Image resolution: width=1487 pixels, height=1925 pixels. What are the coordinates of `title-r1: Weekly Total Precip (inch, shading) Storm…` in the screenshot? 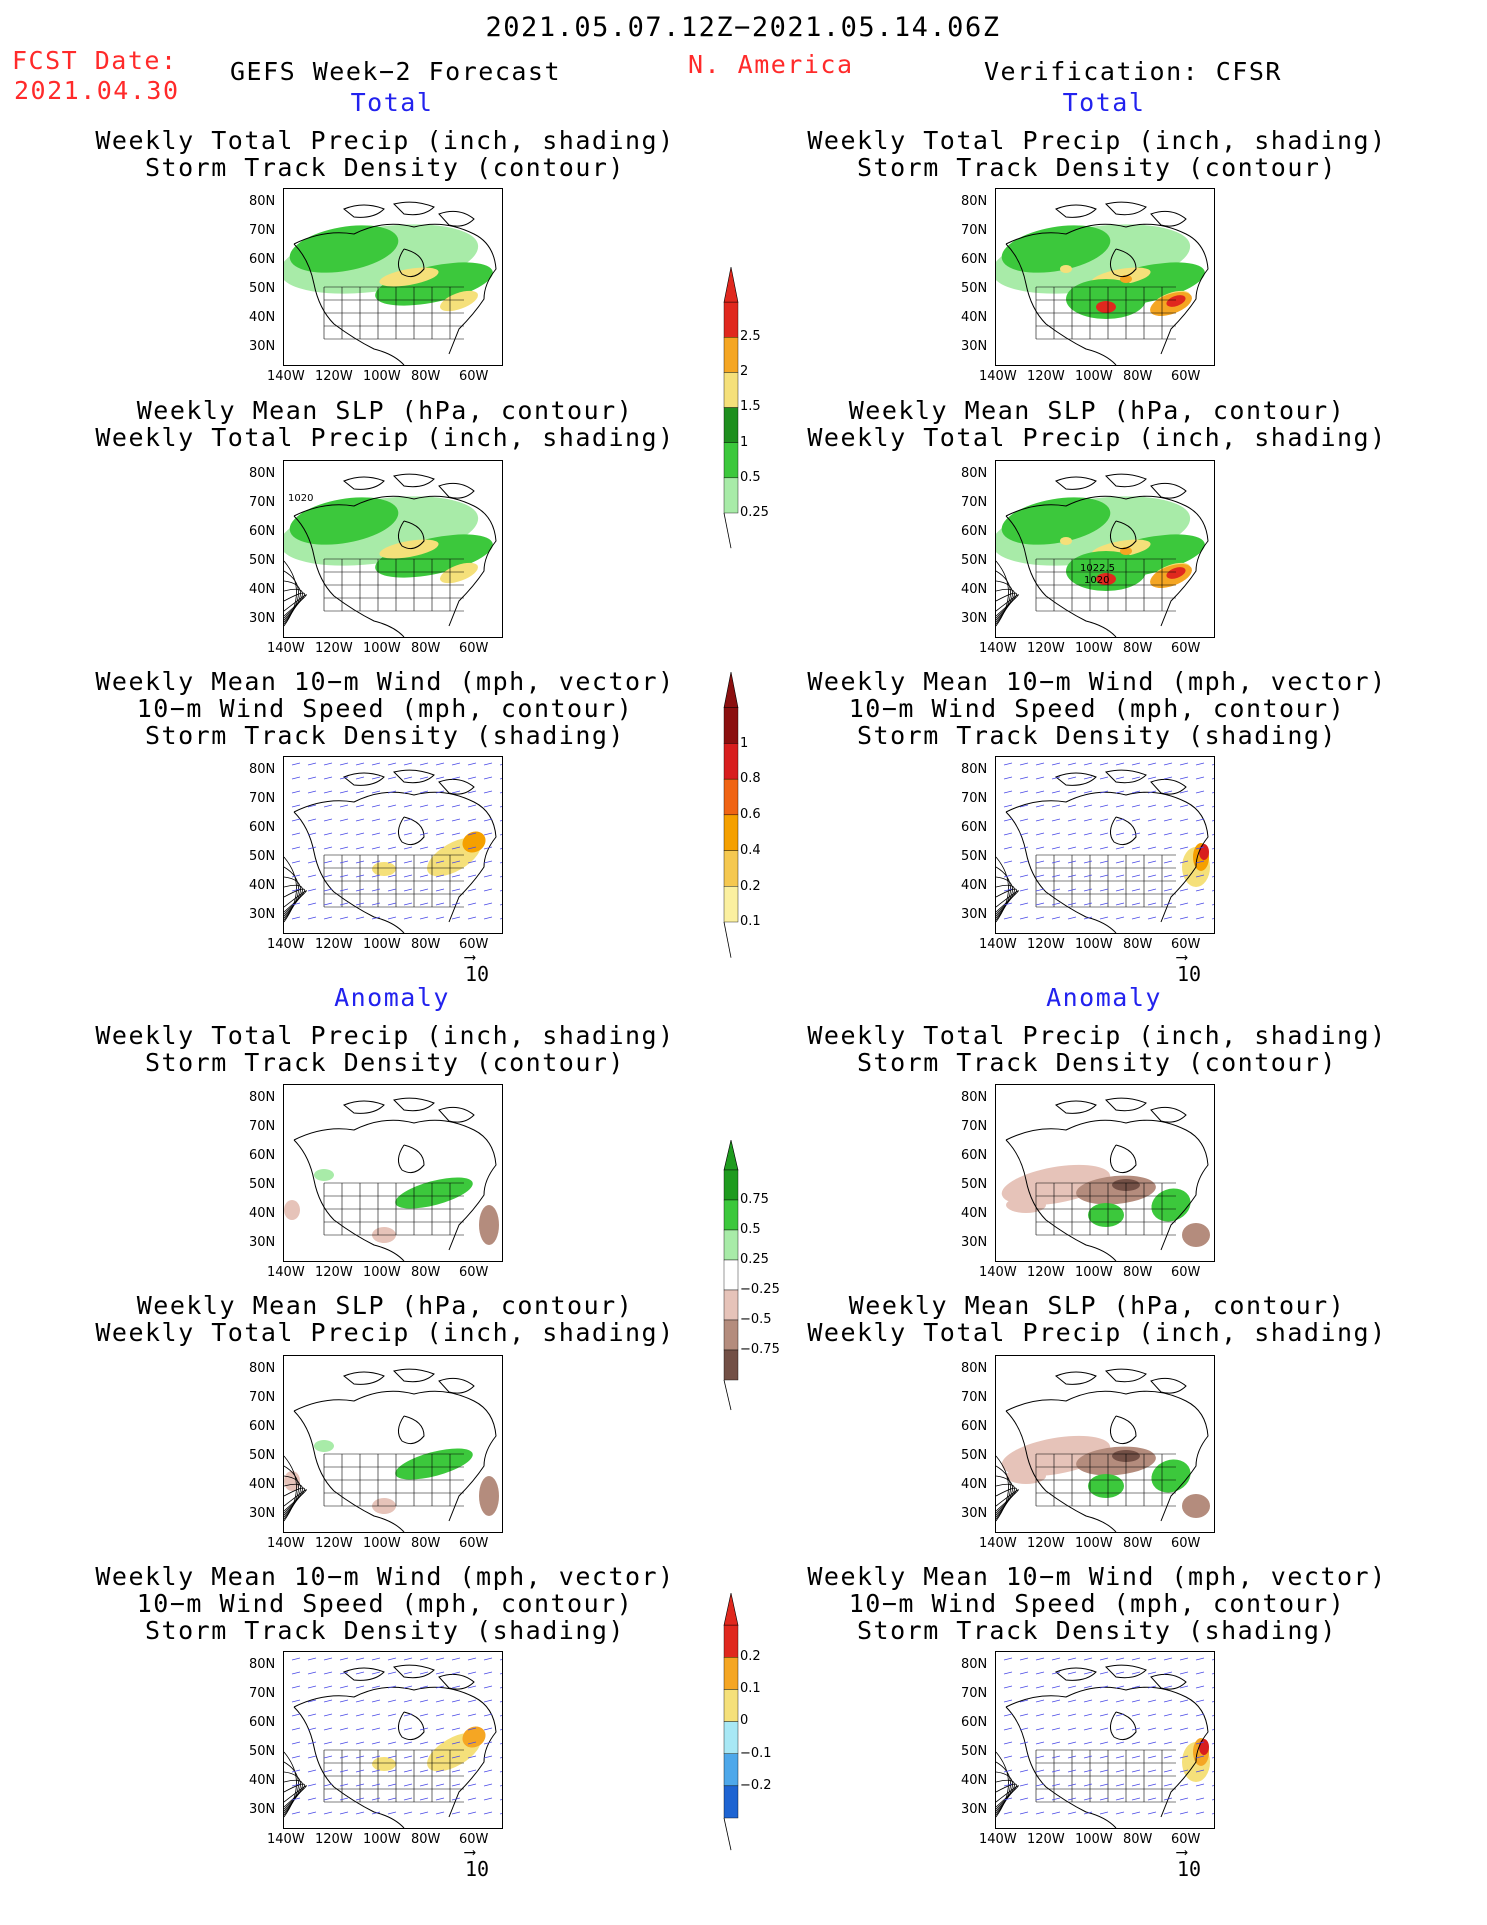 It's located at (1097, 154).